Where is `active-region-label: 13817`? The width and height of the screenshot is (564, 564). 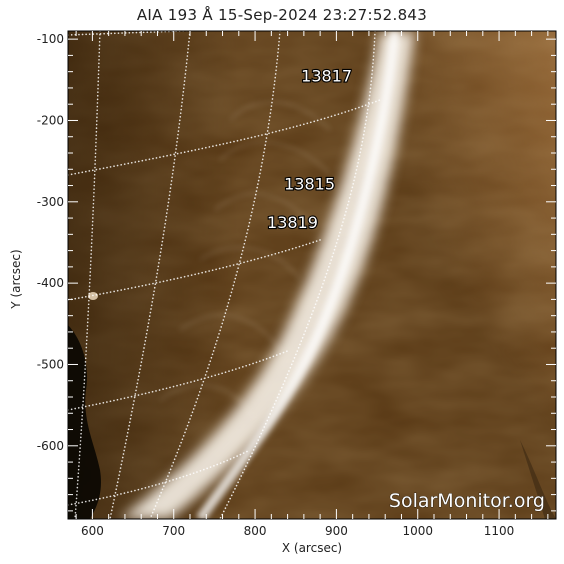 active-region-label: 13817 is located at coordinates (326, 75).